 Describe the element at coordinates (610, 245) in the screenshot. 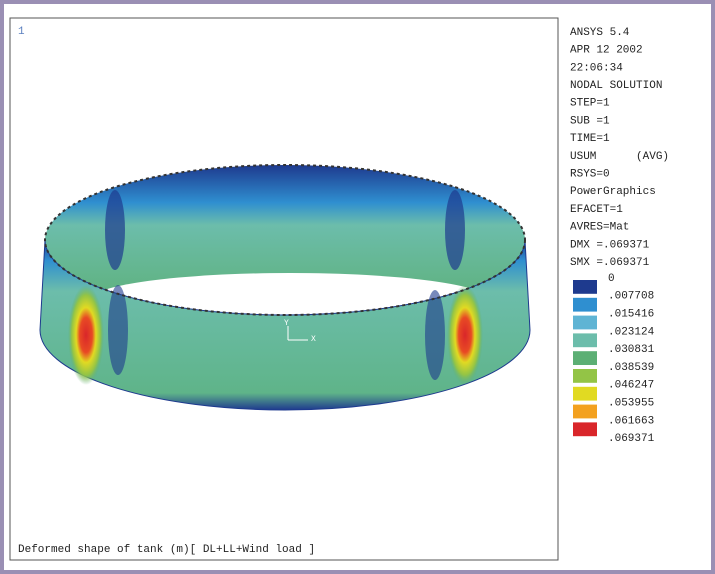

I see `info-line: DMX =.069371` at that location.